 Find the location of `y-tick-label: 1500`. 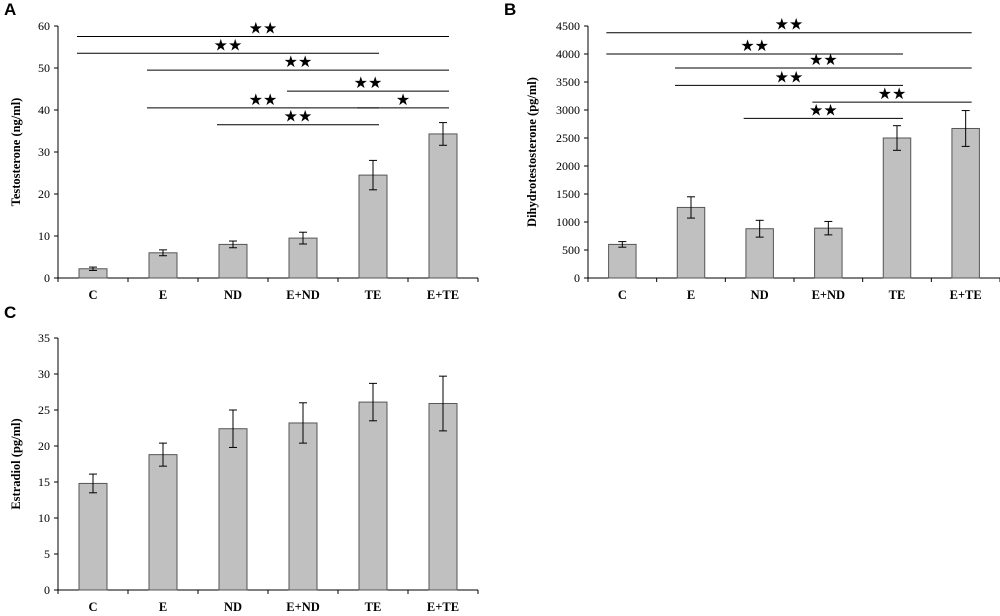

y-tick-label: 1500 is located at coordinates (568, 194).